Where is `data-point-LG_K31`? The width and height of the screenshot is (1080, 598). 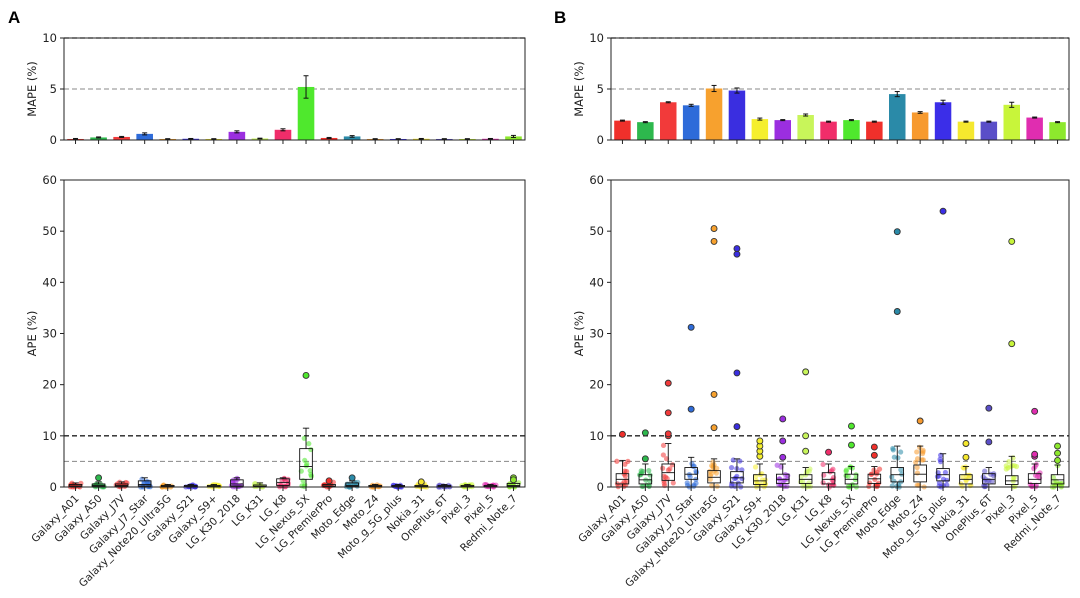
data-point-LG_K31 is located at coordinates (802, 481).